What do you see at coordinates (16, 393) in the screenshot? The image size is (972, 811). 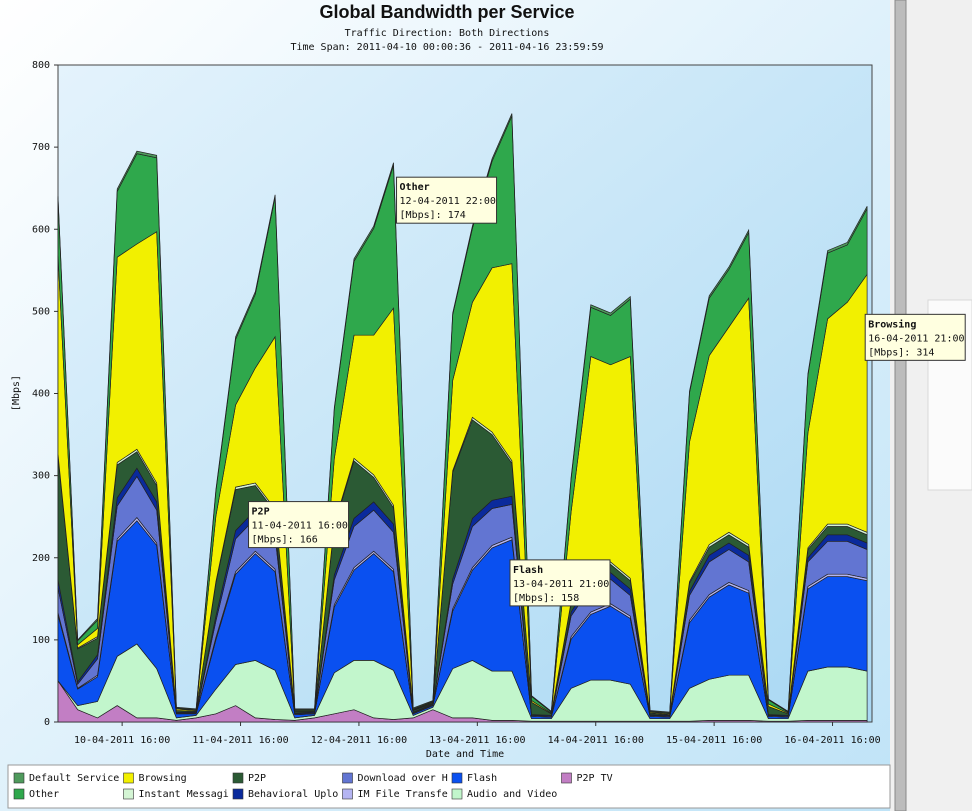 I see `y-axis-label: [Mbps]` at bounding box center [16, 393].